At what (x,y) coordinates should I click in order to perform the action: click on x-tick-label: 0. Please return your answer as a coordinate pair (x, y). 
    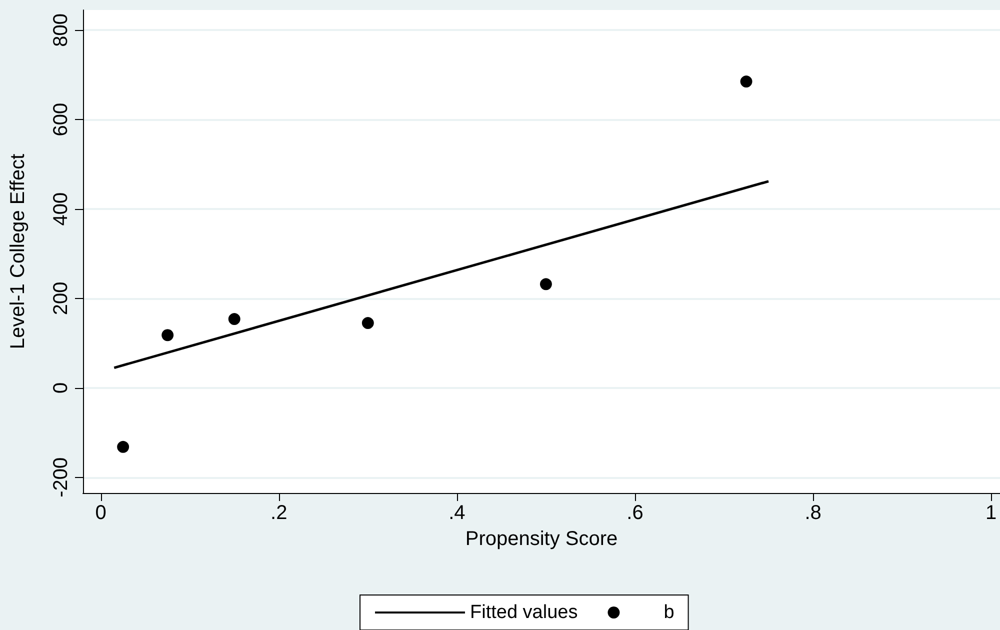
    Looking at the image, I should click on (100, 513).